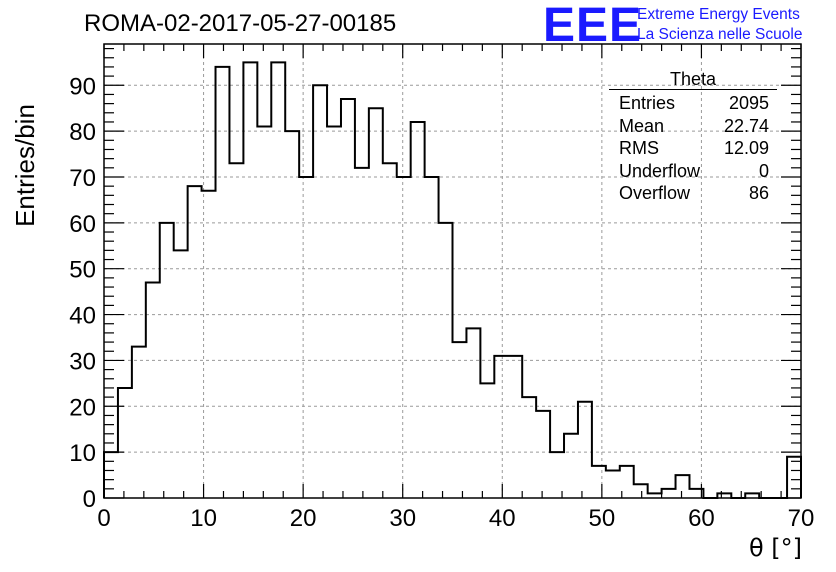 Image resolution: width=836 pixels, height=572 pixels. I want to click on y-tick-label: 80, so click(82, 132).